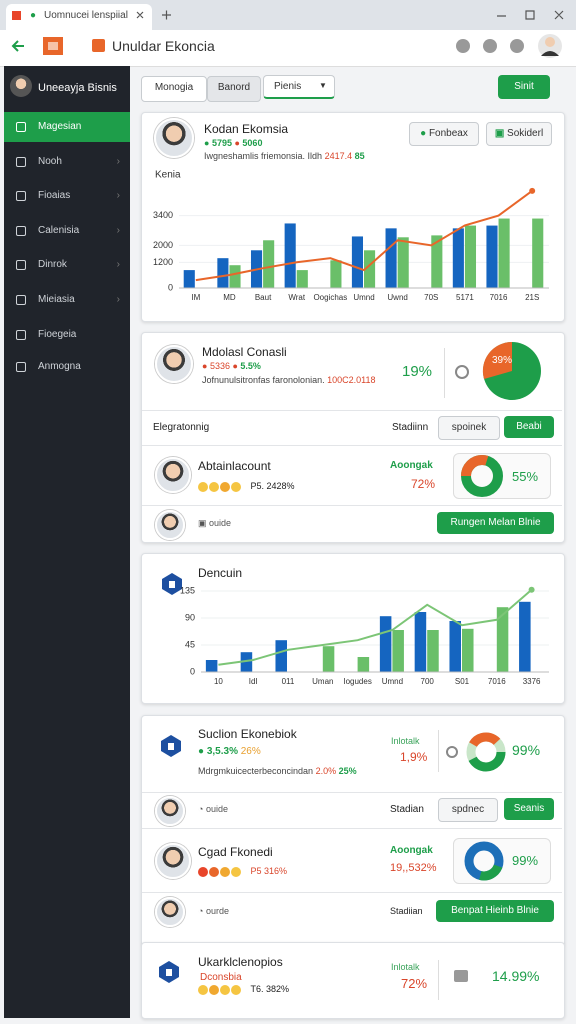 The height and width of the screenshot is (1024, 576). What do you see at coordinates (263, 380) in the screenshot?
I see `desc-text: Jofnunulsitronfas faronolonian.` at bounding box center [263, 380].